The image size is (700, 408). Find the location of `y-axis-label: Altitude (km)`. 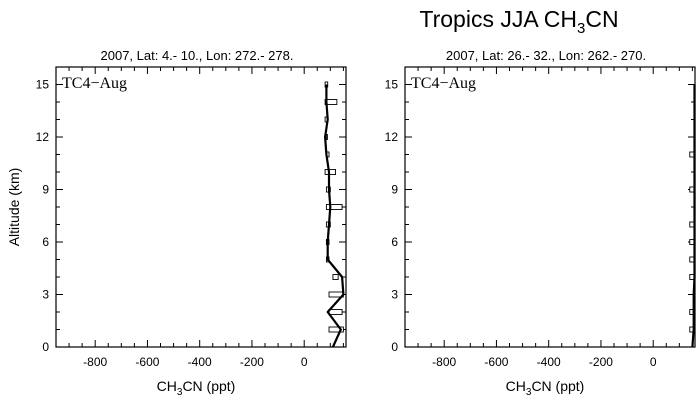

y-axis-label: Altitude (km) is located at coordinates (14, 207).